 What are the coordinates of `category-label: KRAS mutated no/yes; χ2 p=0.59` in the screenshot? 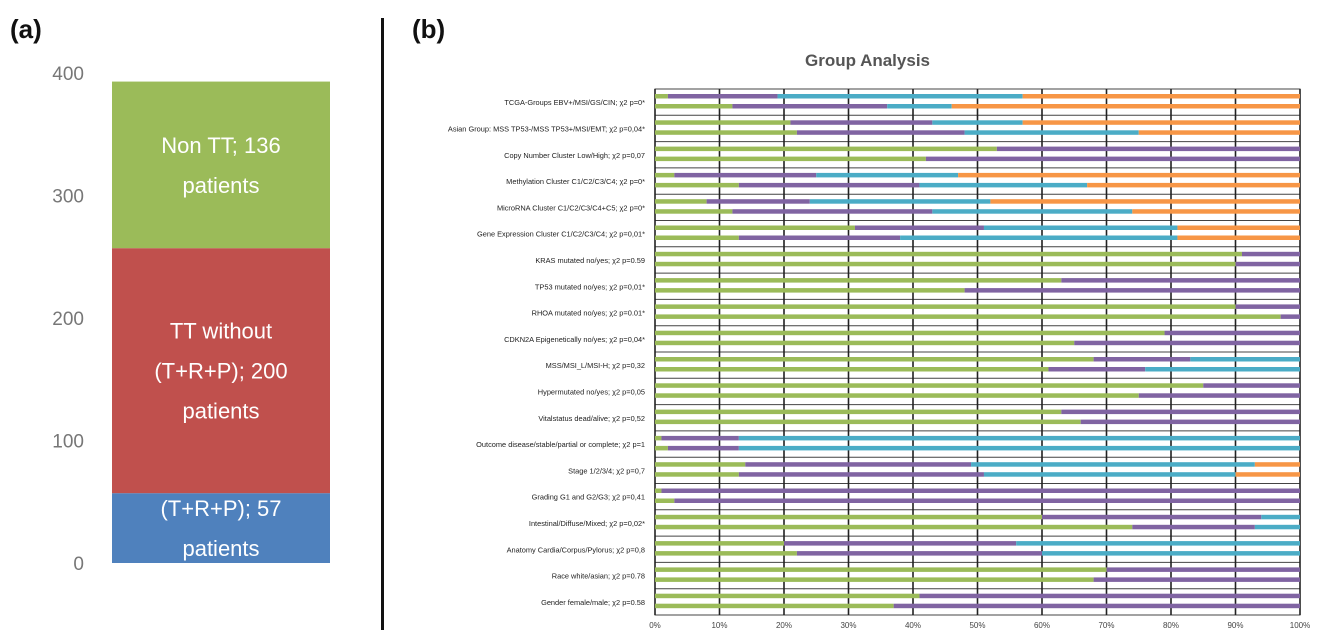 It's located at (590, 260).